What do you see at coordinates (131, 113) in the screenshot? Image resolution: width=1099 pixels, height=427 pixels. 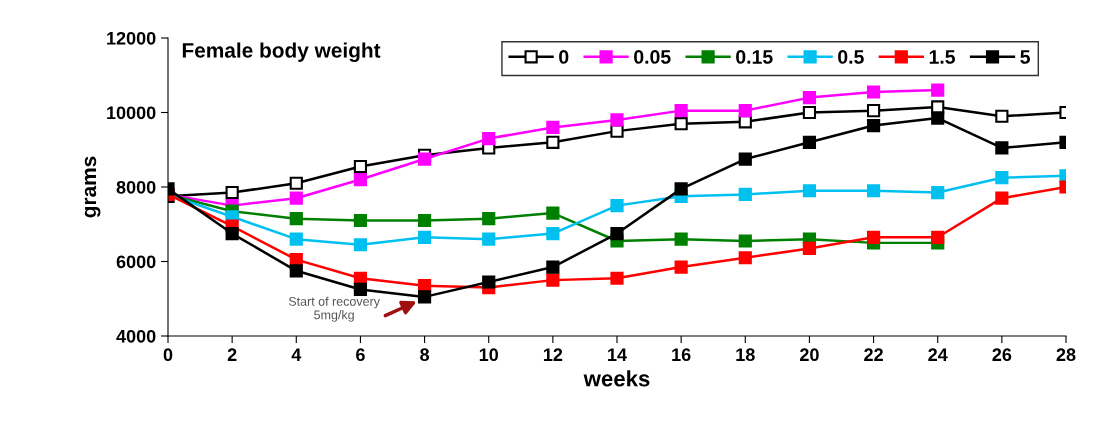 I see `y-tick-label: 10000` at bounding box center [131, 113].